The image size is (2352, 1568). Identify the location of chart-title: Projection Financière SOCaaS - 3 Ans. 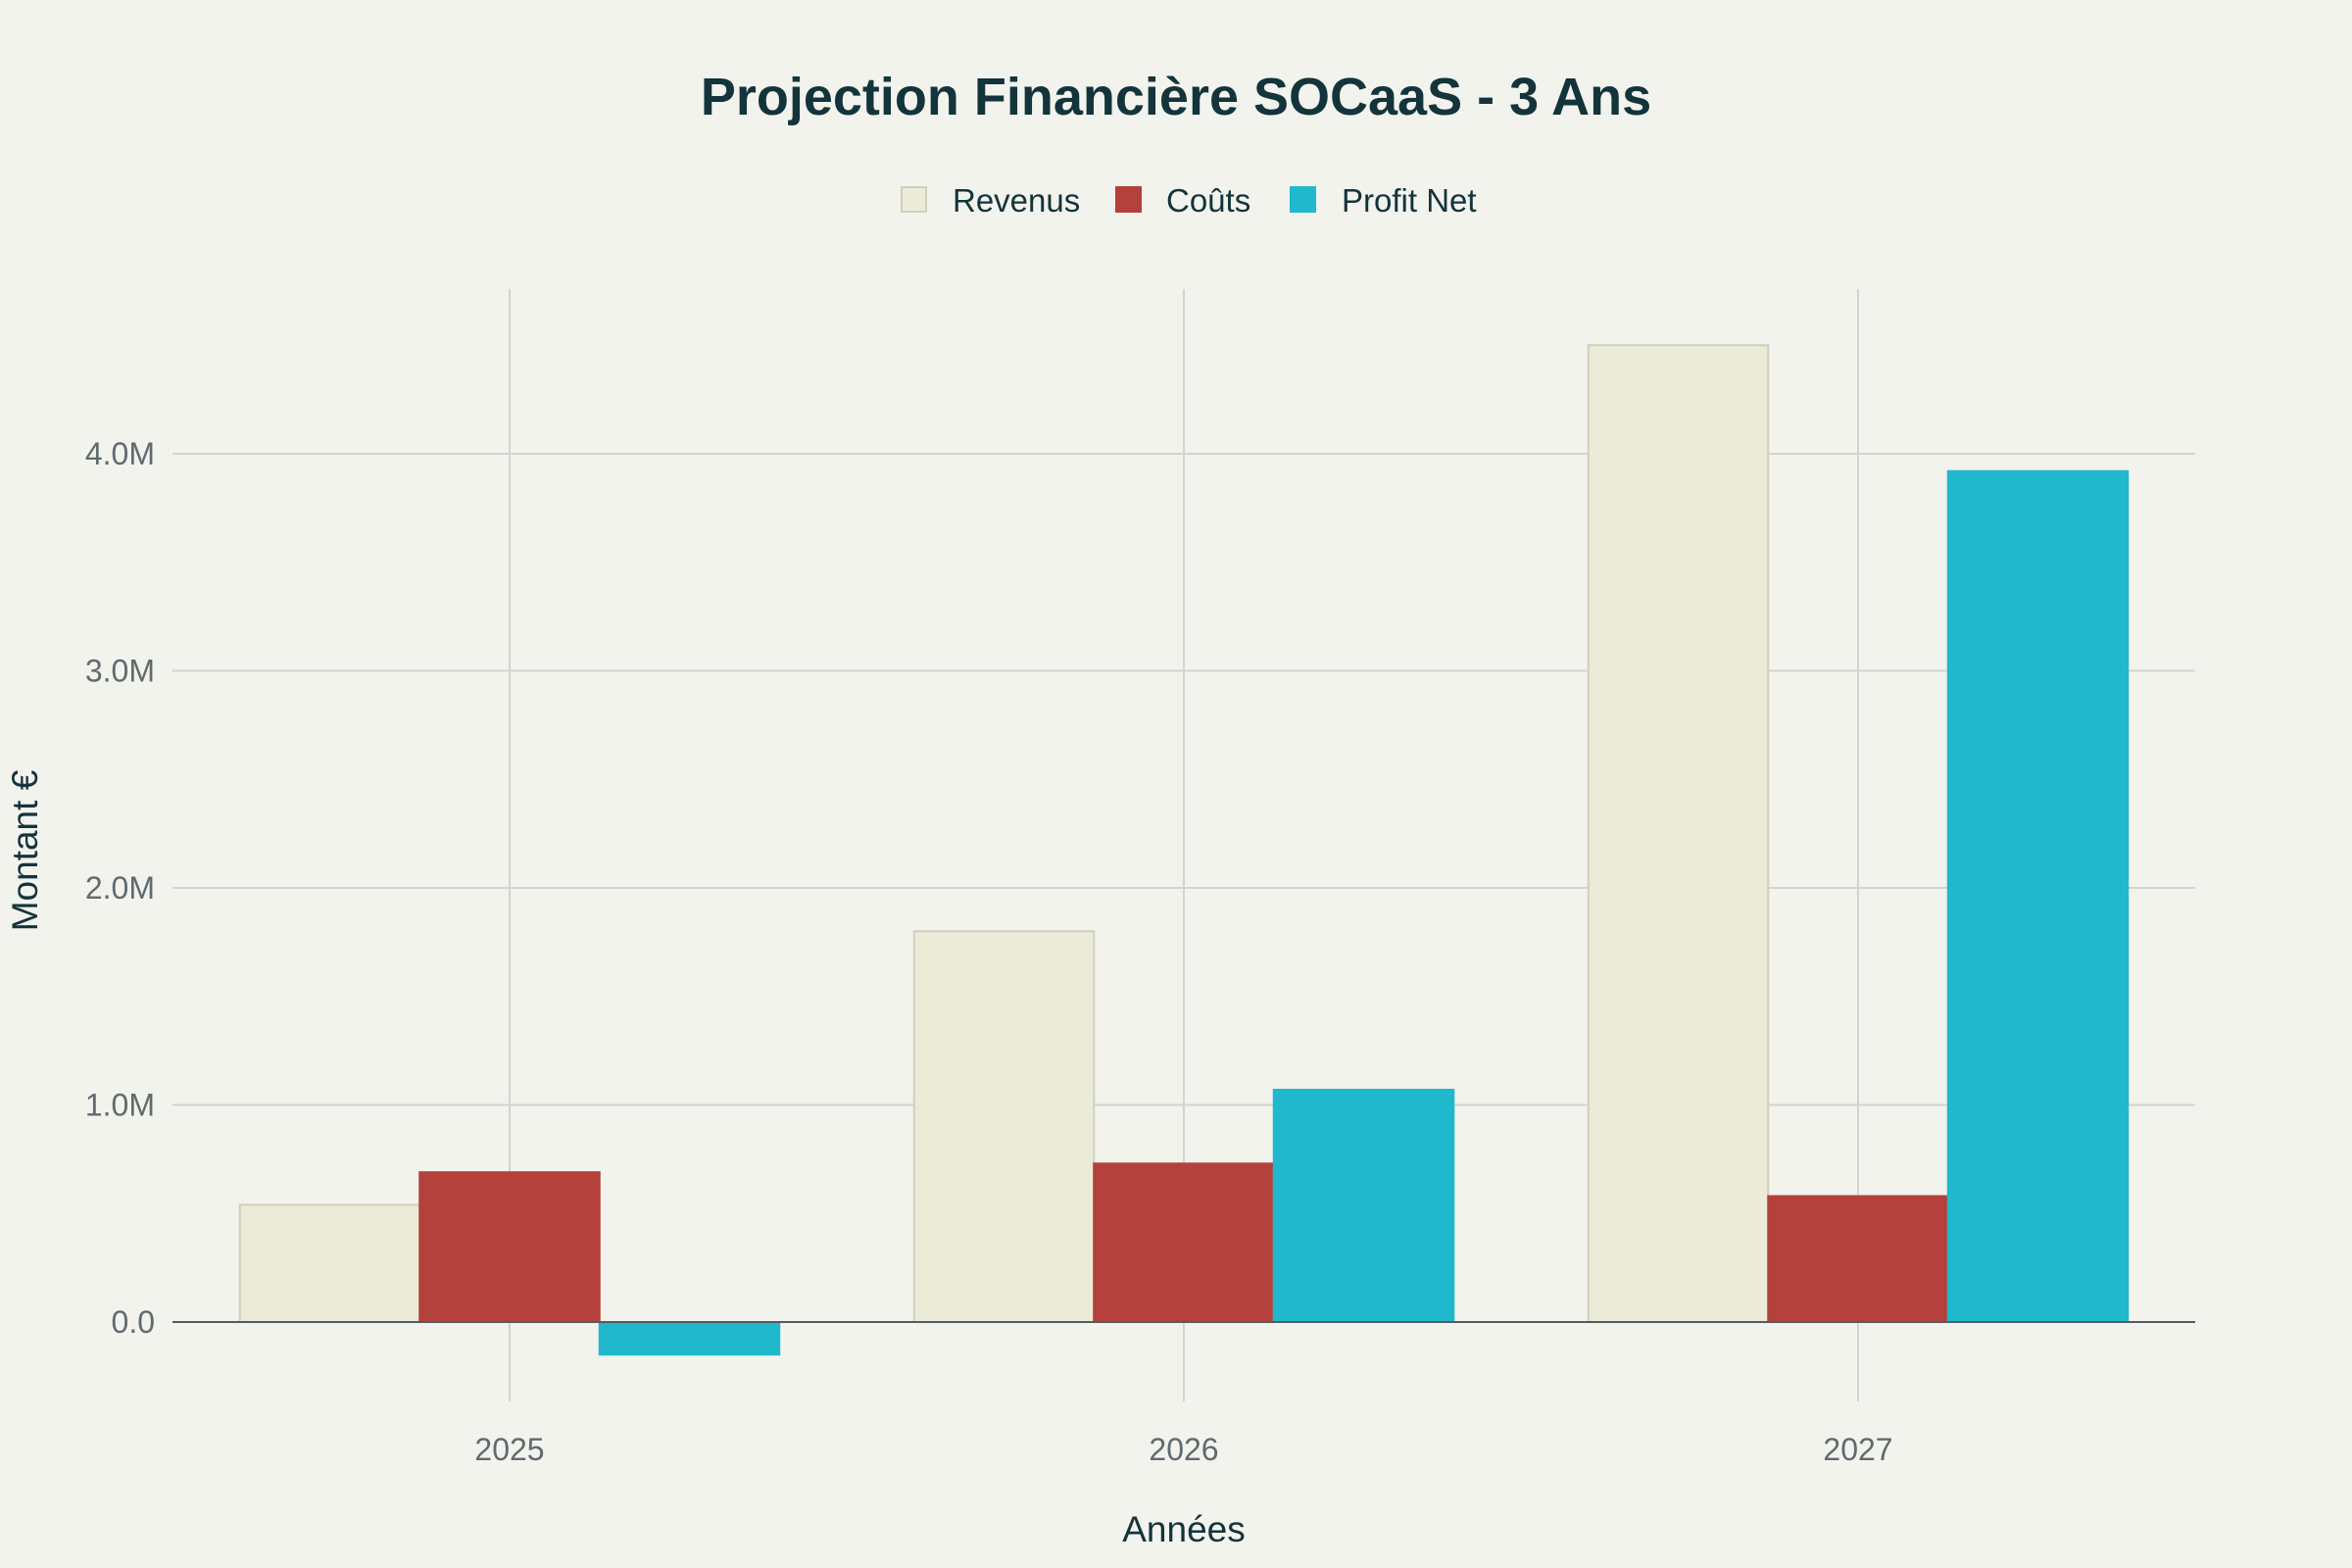
(1176, 97).